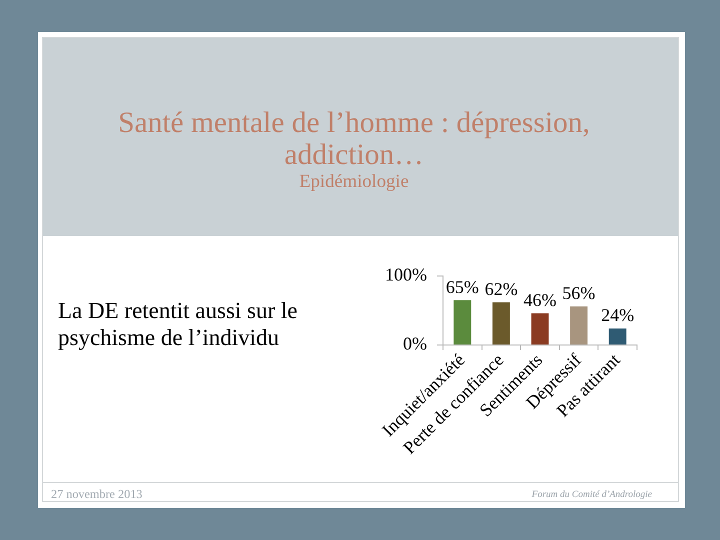 The width and height of the screenshot is (720, 540). I want to click on text: 27 novembre 2013, so click(96, 494).